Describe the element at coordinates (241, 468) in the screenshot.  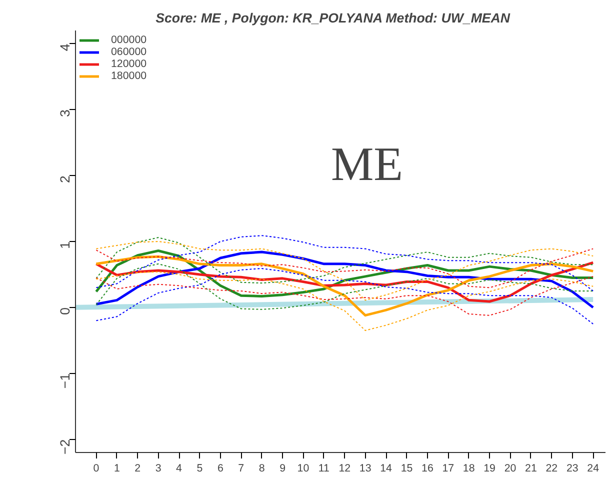
I see `x-tick-label: 7` at that location.